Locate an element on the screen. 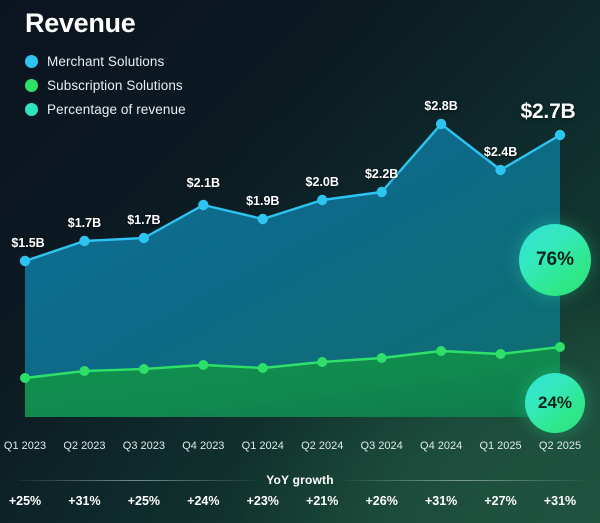  x-axis-tick-q4-2023: Q4 2023 is located at coordinates (203, 446).